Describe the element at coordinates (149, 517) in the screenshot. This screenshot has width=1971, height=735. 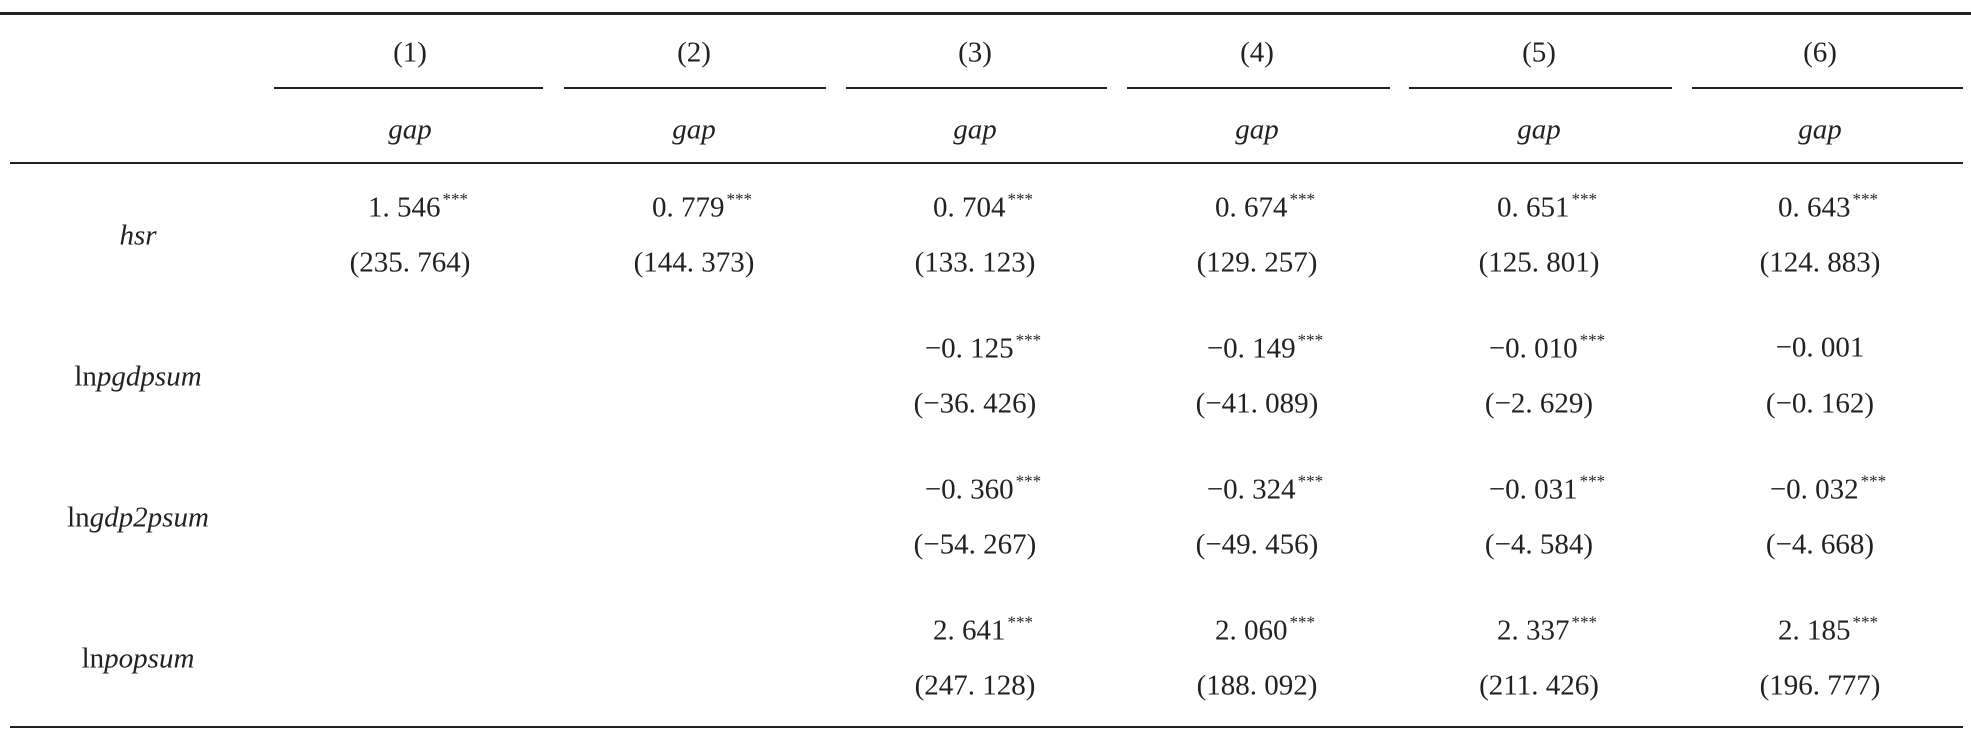
I see `variable-name: gdp2psum` at that location.